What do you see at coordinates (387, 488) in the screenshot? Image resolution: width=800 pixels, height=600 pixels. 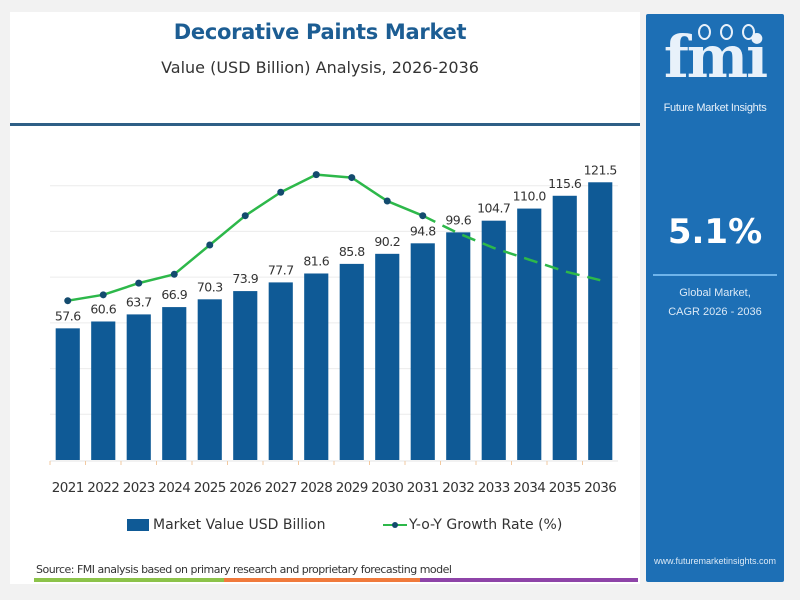 I see `x-tick-label: 2030` at bounding box center [387, 488].